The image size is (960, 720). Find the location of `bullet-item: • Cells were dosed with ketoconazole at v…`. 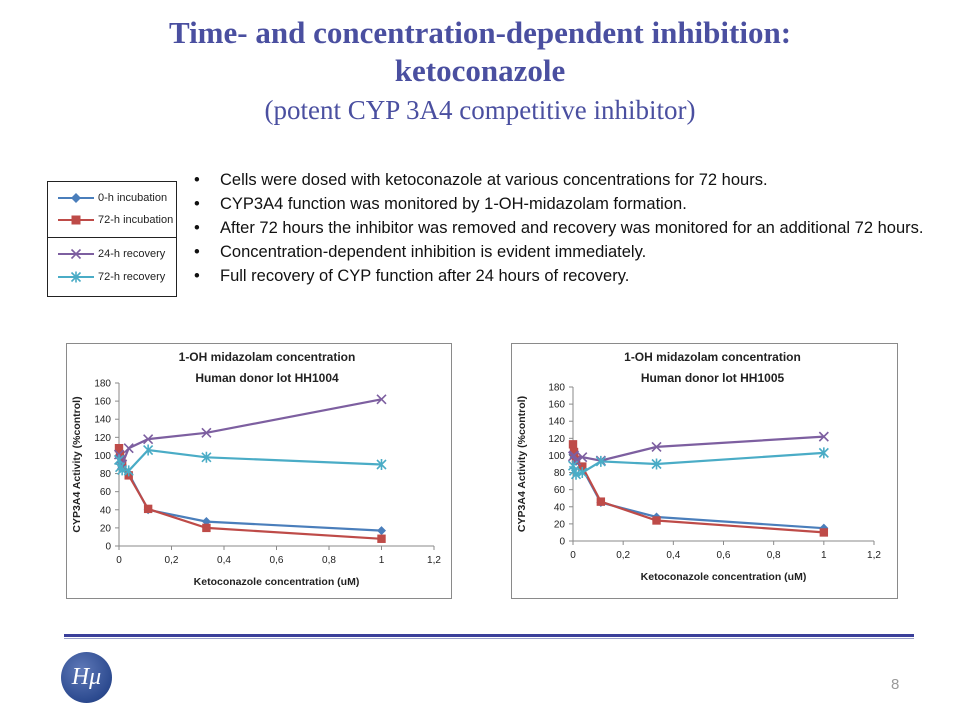

bullet-item: • Cells were dosed with ketoconazole at v… is located at coordinates (575, 180).